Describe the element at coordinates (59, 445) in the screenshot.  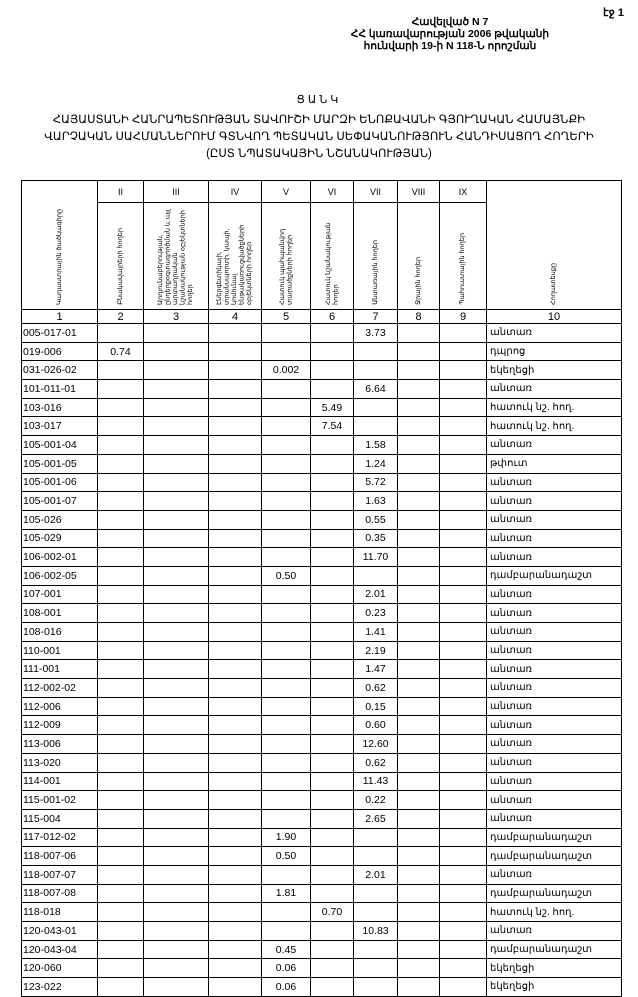
I see `cadastral-code: 105-001-04` at that location.